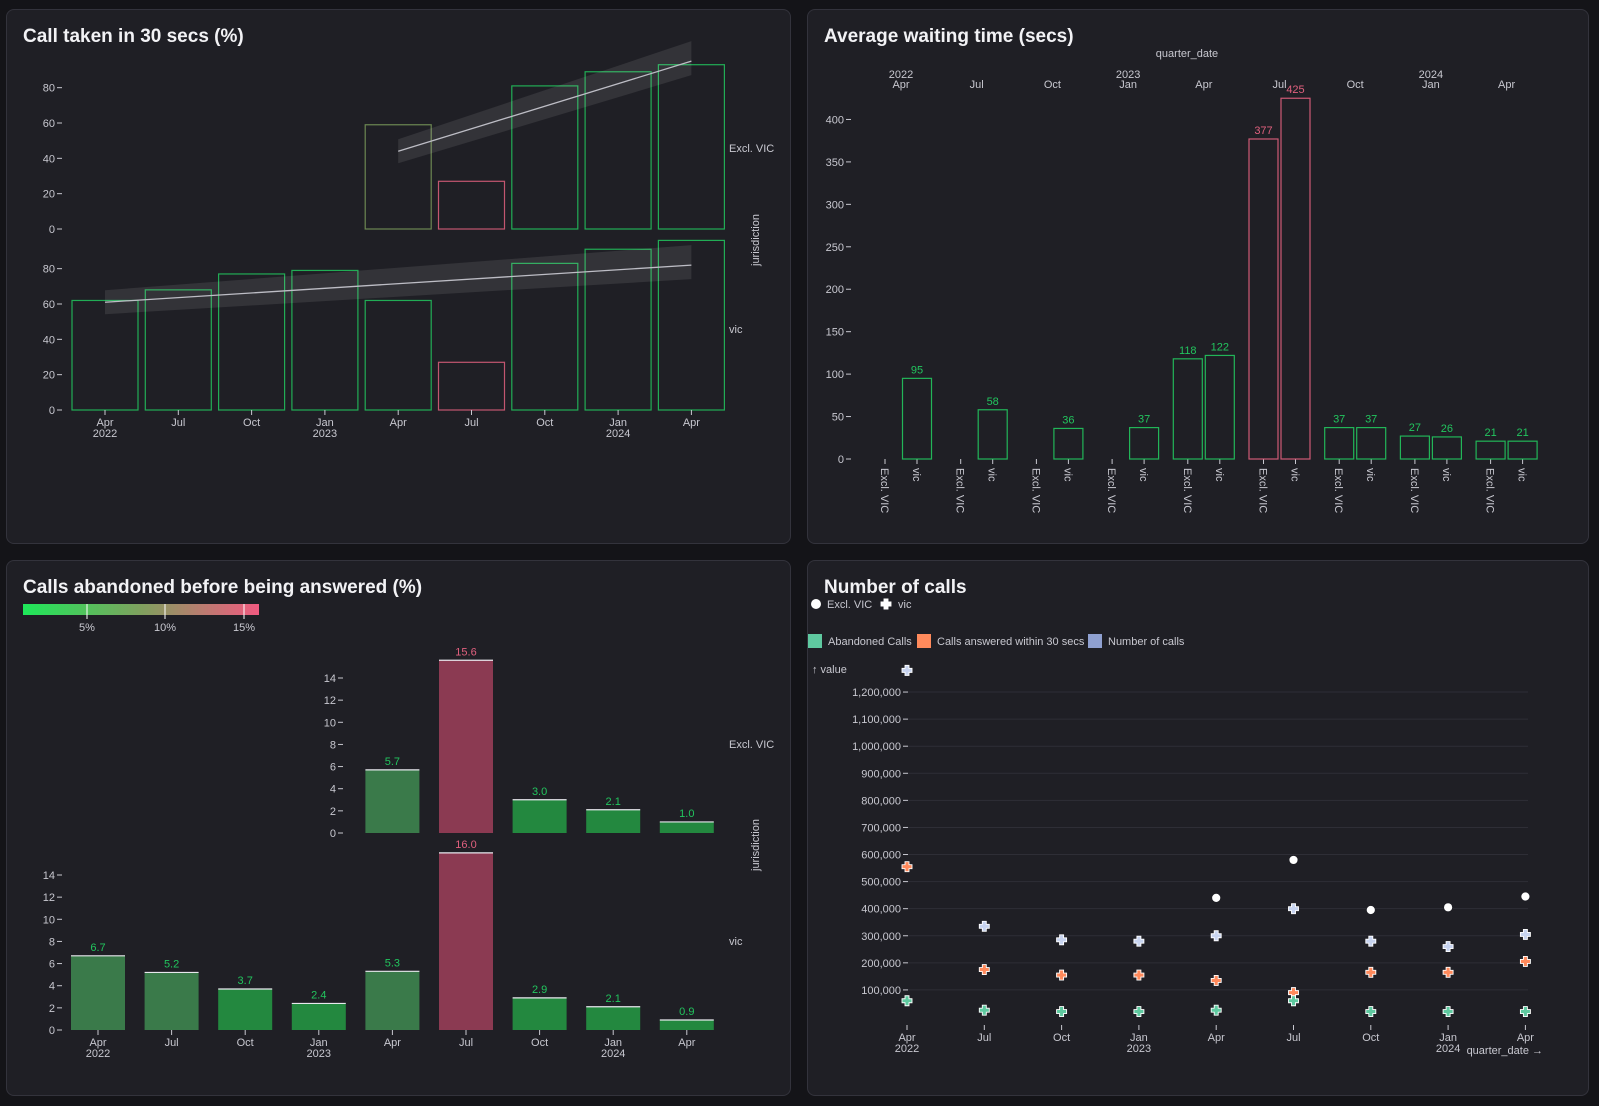 This screenshot has width=1599, height=1106. I want to click on num-calls-xtick-month: Jan, so click(1448, 1038).